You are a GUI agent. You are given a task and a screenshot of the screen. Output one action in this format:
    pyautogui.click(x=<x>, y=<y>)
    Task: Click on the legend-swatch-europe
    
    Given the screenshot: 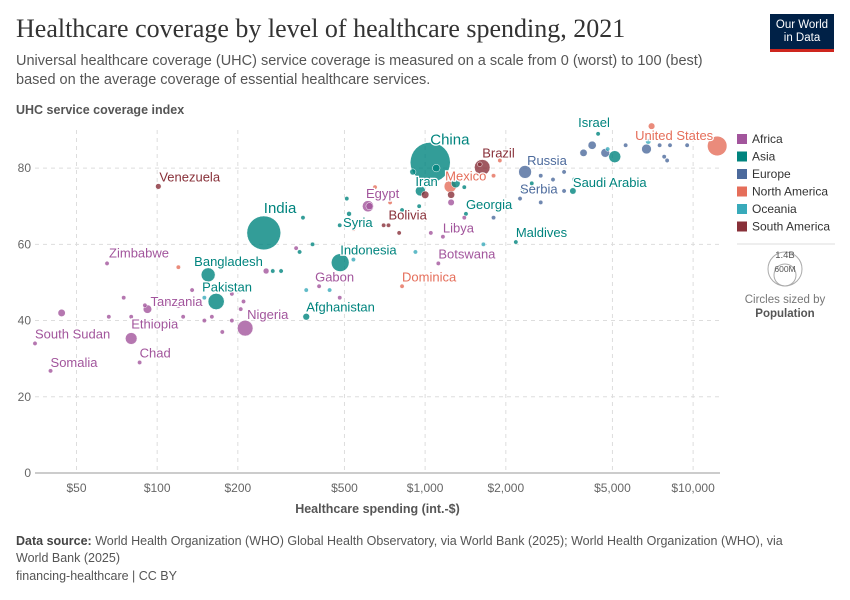 What is the action you would take?
    pyautogui.click(x=742, y=174)
    